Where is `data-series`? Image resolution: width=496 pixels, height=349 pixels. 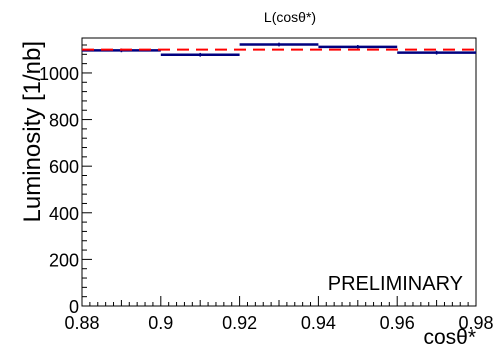
data-series is located at coordinates (279, 49).